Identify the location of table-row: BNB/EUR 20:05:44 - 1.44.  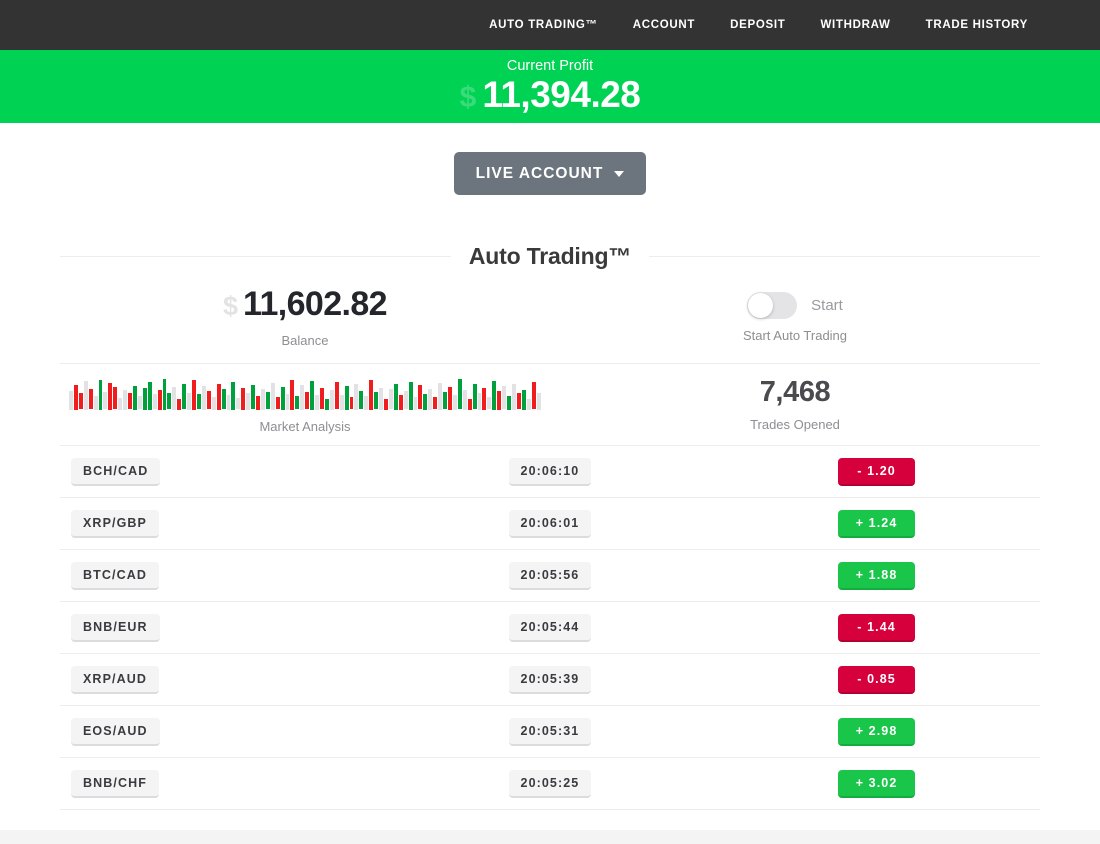
(550, 628).